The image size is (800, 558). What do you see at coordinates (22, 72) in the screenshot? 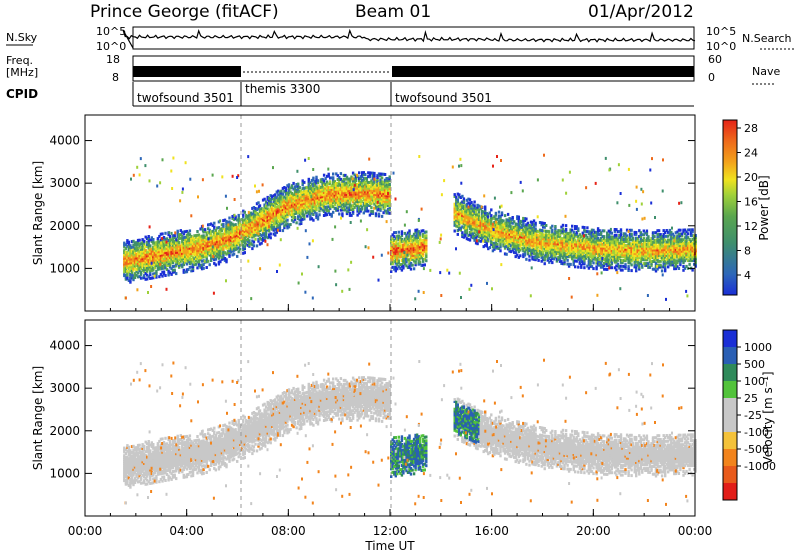
I see `freq-label-2: [MHz]` at bounding box center [22, 72].